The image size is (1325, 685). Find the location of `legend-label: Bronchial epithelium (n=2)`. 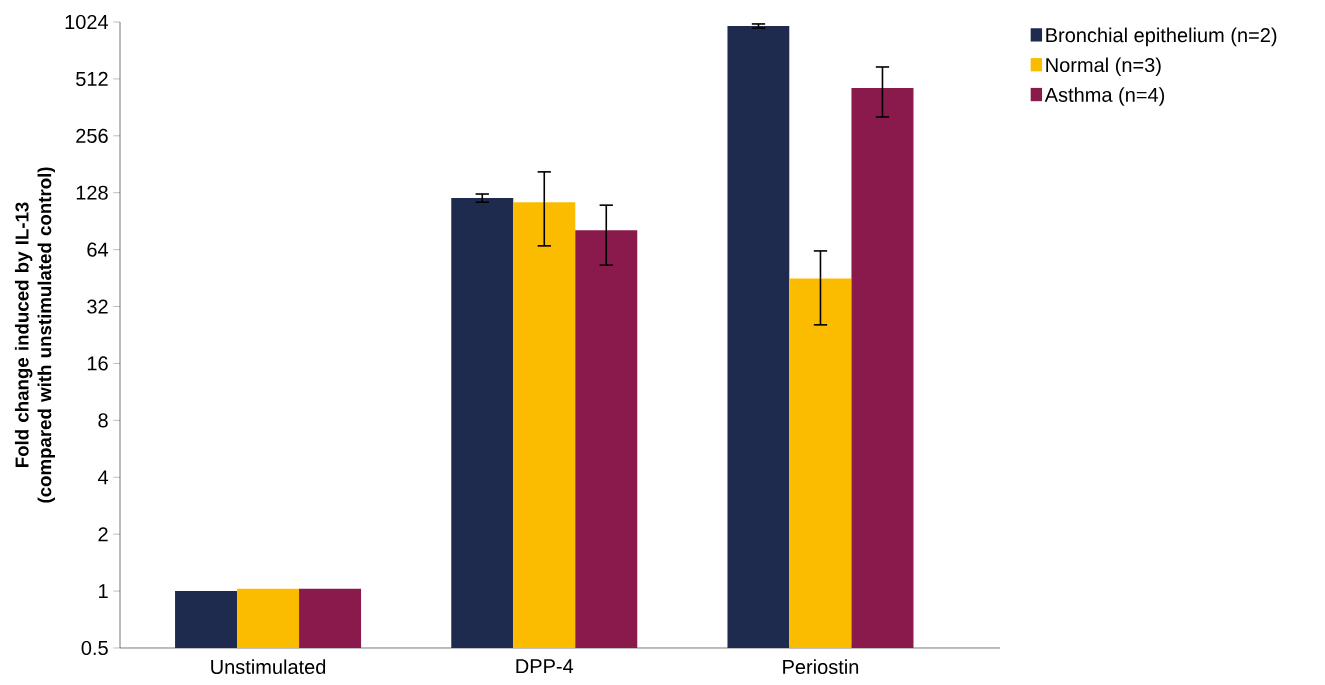

legend-label: Bronchial epithelium (n=2) is located at coordinates (1161, 37).